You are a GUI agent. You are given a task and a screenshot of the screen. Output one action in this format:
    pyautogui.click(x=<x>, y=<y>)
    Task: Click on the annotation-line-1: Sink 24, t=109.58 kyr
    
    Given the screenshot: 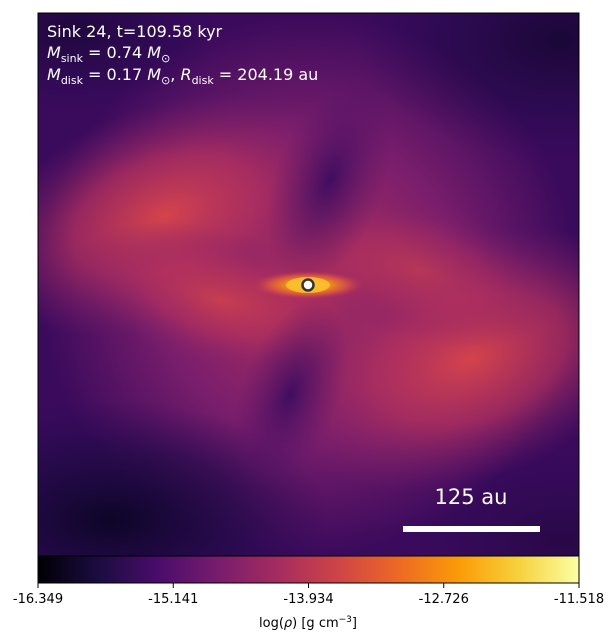 What is the action you would take?
    pyautogui.click(x=135, y=31)
    